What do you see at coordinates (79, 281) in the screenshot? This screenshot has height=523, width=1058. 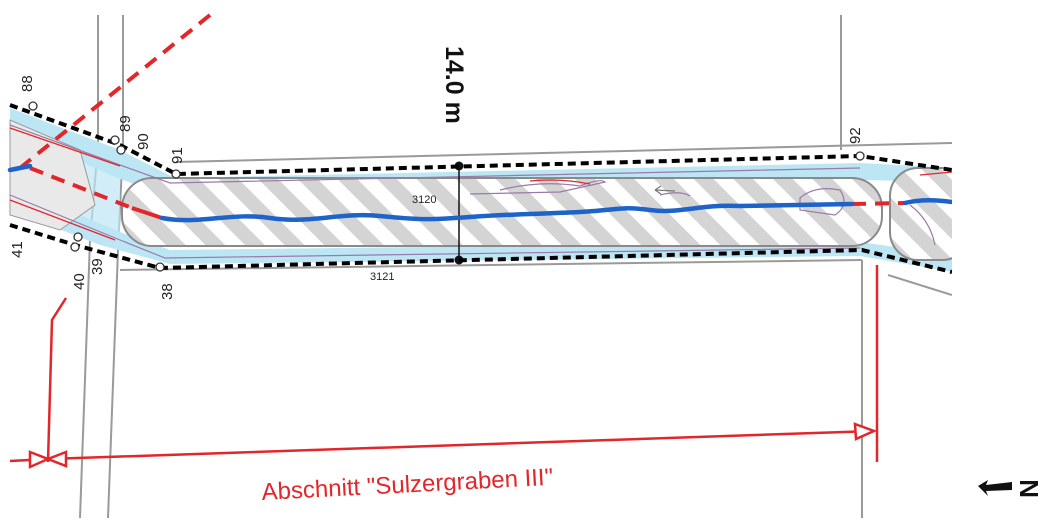 I see `point-label-40: 40` at bounding box center [79, 281].